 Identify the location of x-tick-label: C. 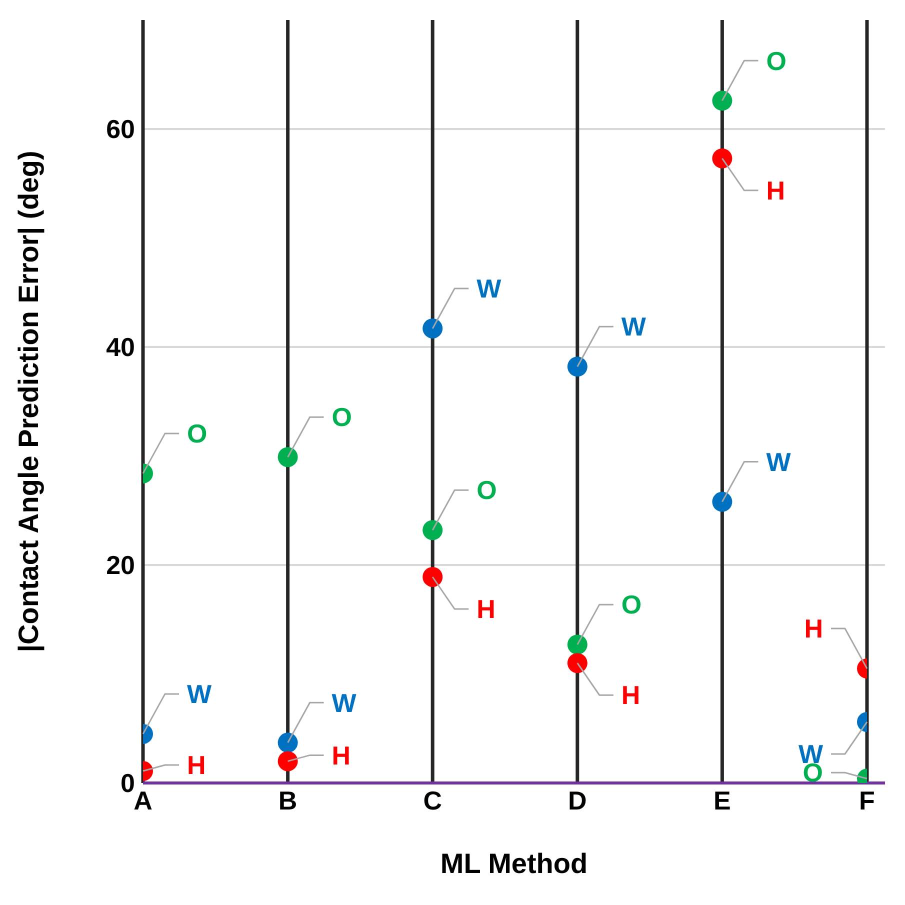
(432, 800).